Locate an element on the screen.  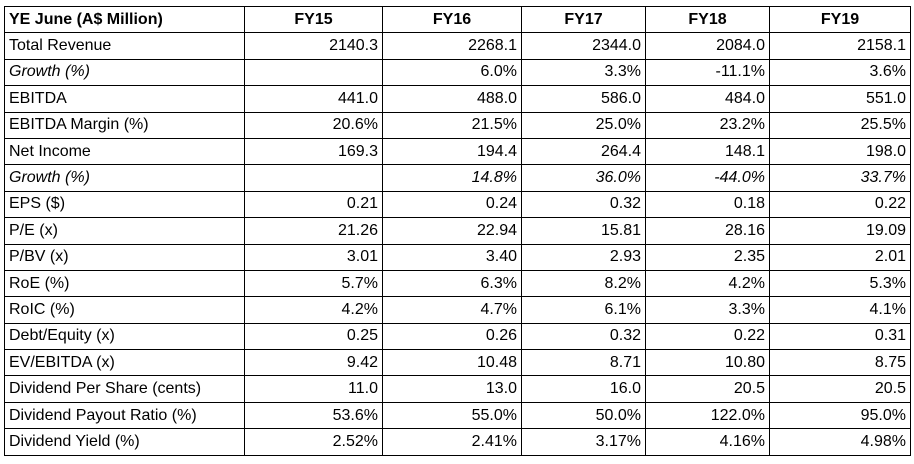
row-label: Dividend Per Share (cents) is located at coordinates (124, 389).